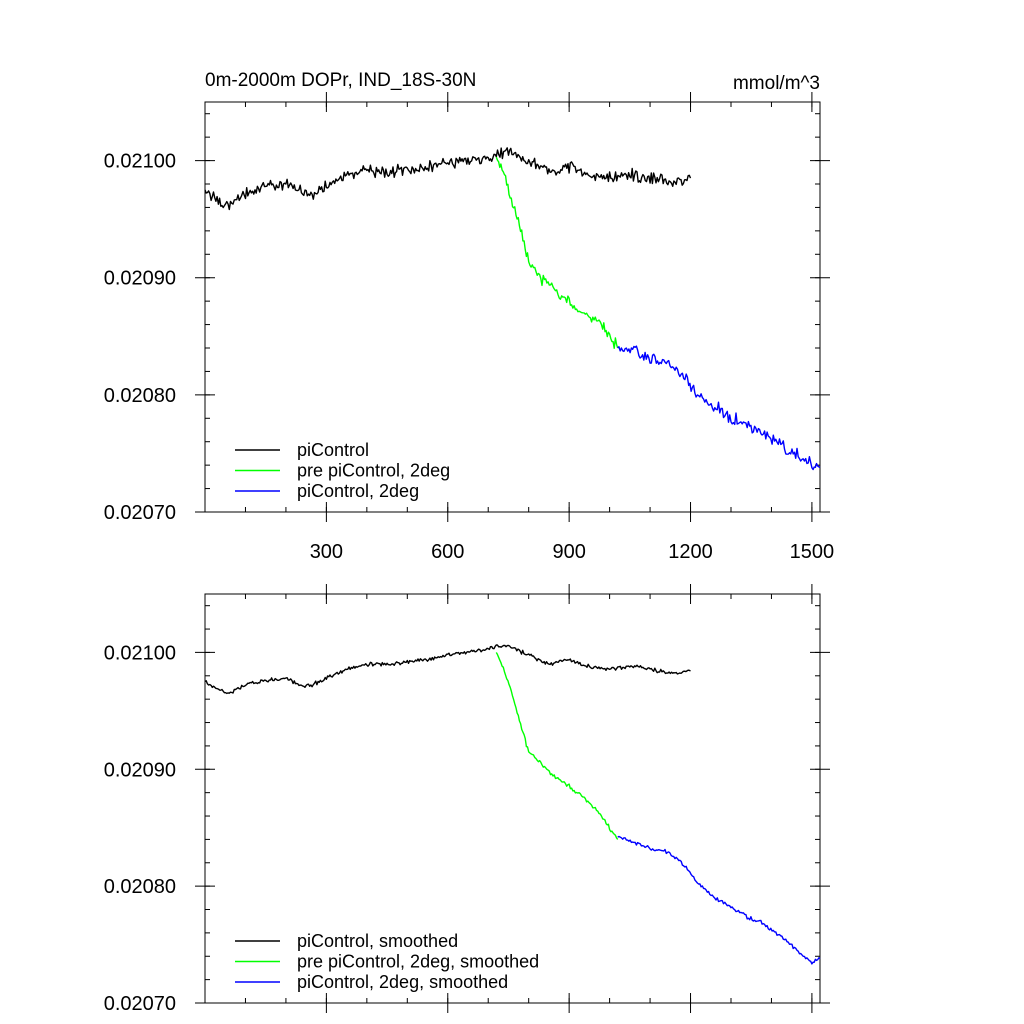 The height and width of the screenshot is (1024, 1024). I want to click on legend-entry: piControl, 2deg, so click(358, 491).